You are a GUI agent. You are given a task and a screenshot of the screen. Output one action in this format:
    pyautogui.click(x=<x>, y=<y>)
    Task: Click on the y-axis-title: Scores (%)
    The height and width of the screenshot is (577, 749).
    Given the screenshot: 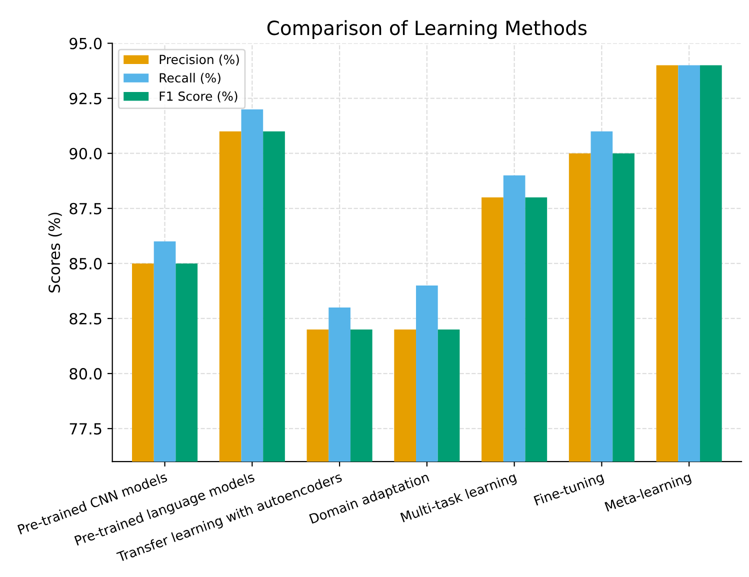 What is the action you would take?
    pyautogui.click(x=55, y=252)
    